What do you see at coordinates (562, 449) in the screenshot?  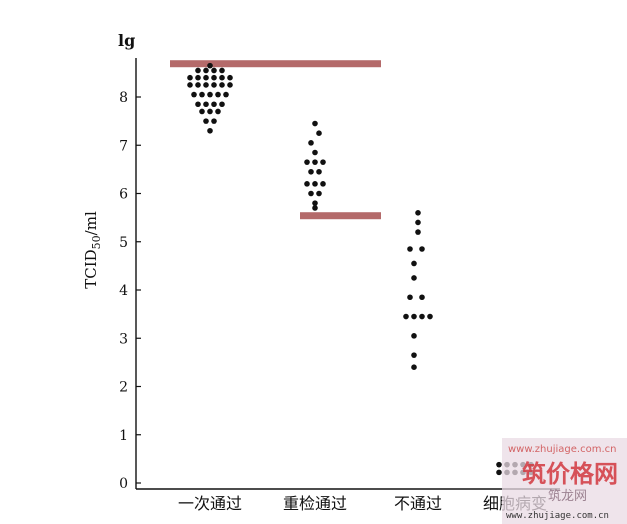 I see `watermark-site-top: www.zhujiage.com.cn` at bounding box center [562, 449].